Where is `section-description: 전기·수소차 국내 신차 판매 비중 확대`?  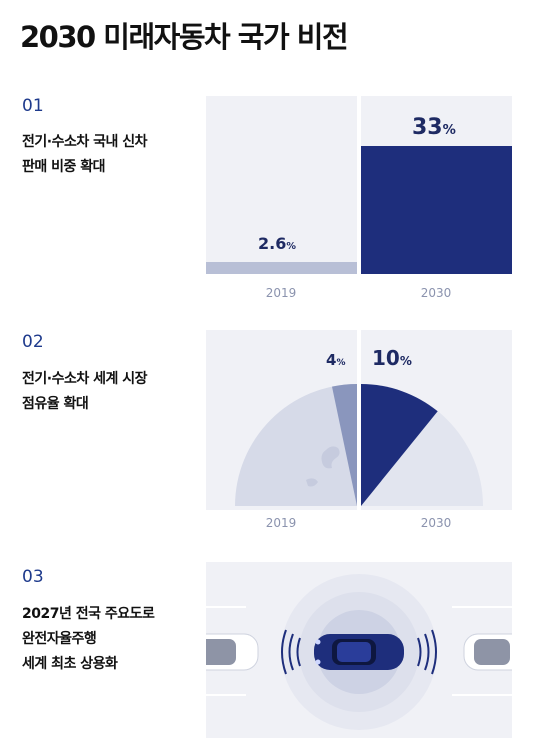
section-description: 전기·수소차 국내 신차 판매 비중 확대 is located at coordinates (85, 155).